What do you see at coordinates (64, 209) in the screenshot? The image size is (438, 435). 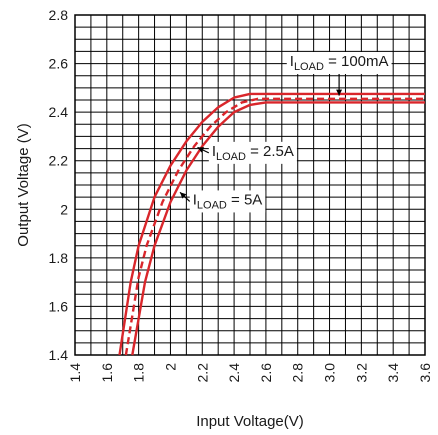 I see `y-tick-label: 2` at bounding box center [64, 209].